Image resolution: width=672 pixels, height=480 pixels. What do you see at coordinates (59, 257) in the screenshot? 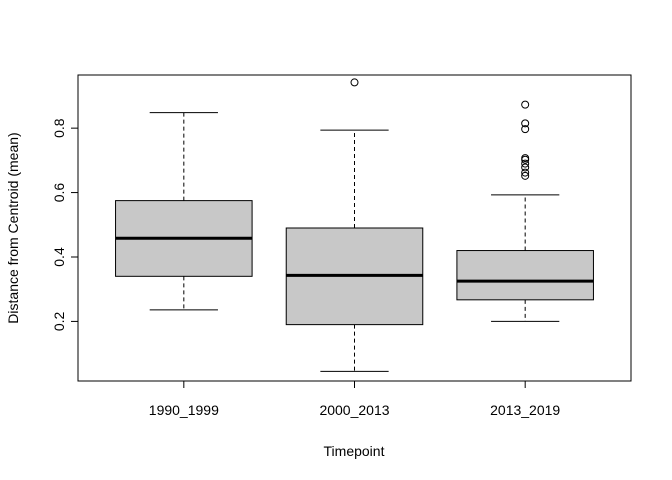
I see `y-tick-label: 0.4` at bounding box center [59, 257].